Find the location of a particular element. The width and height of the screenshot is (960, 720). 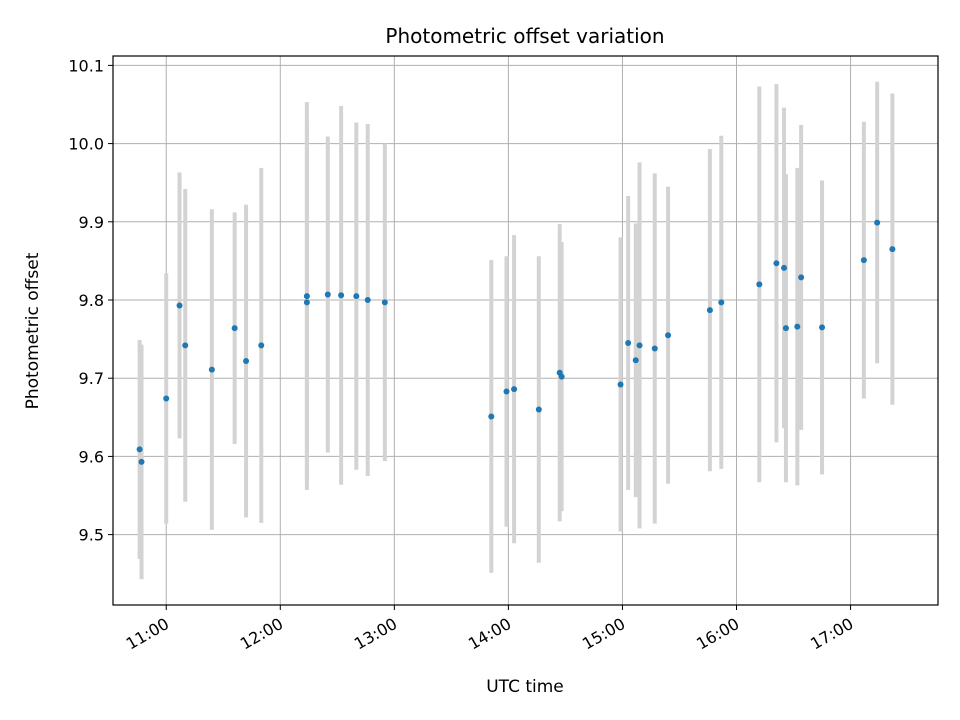

y-axis-title: Photometric offset is located at coordinates (33, 330).